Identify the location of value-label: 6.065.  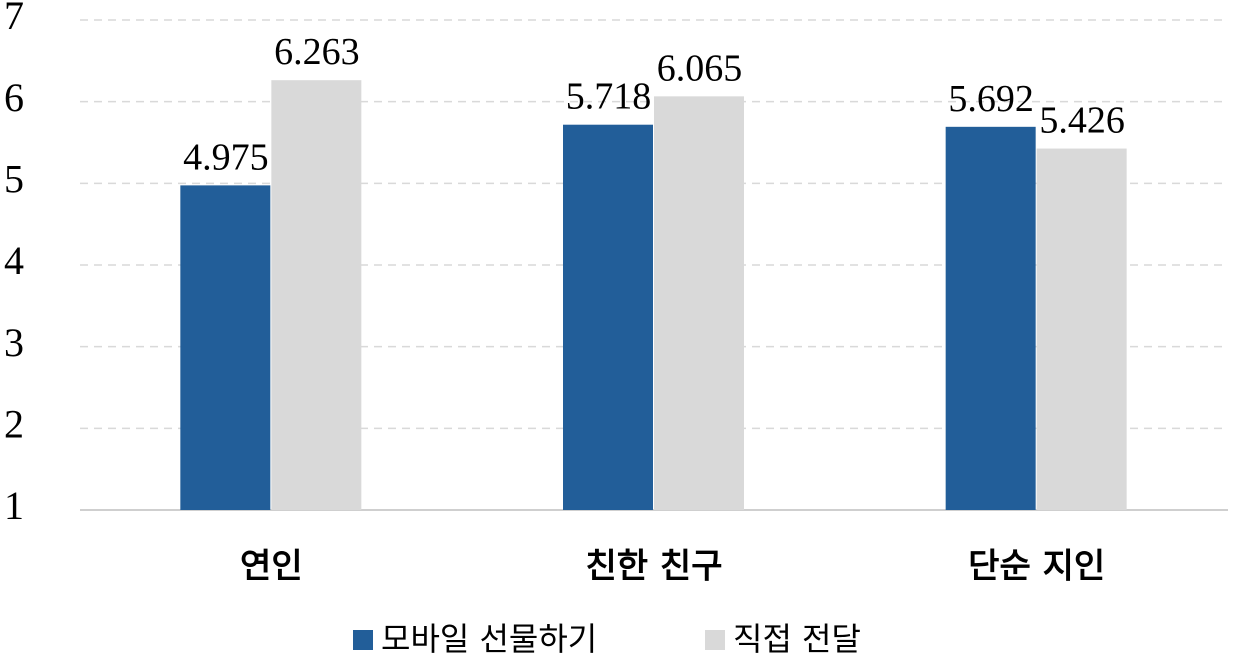
(700, 68).